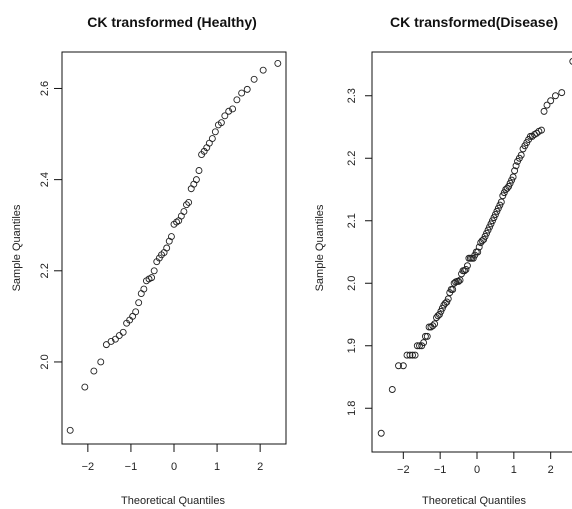  Describe the element at coordinates (174, 467) in the screenshot. I see `healthy-x-tick-label: 0` at that location.